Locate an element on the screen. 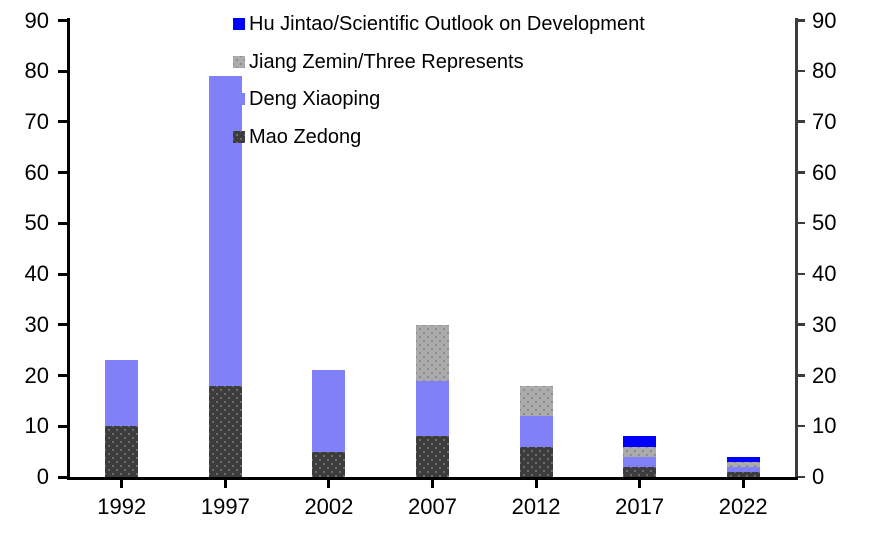  y-axis-left-tick-label: 60 is located at coordinates (36, 172).